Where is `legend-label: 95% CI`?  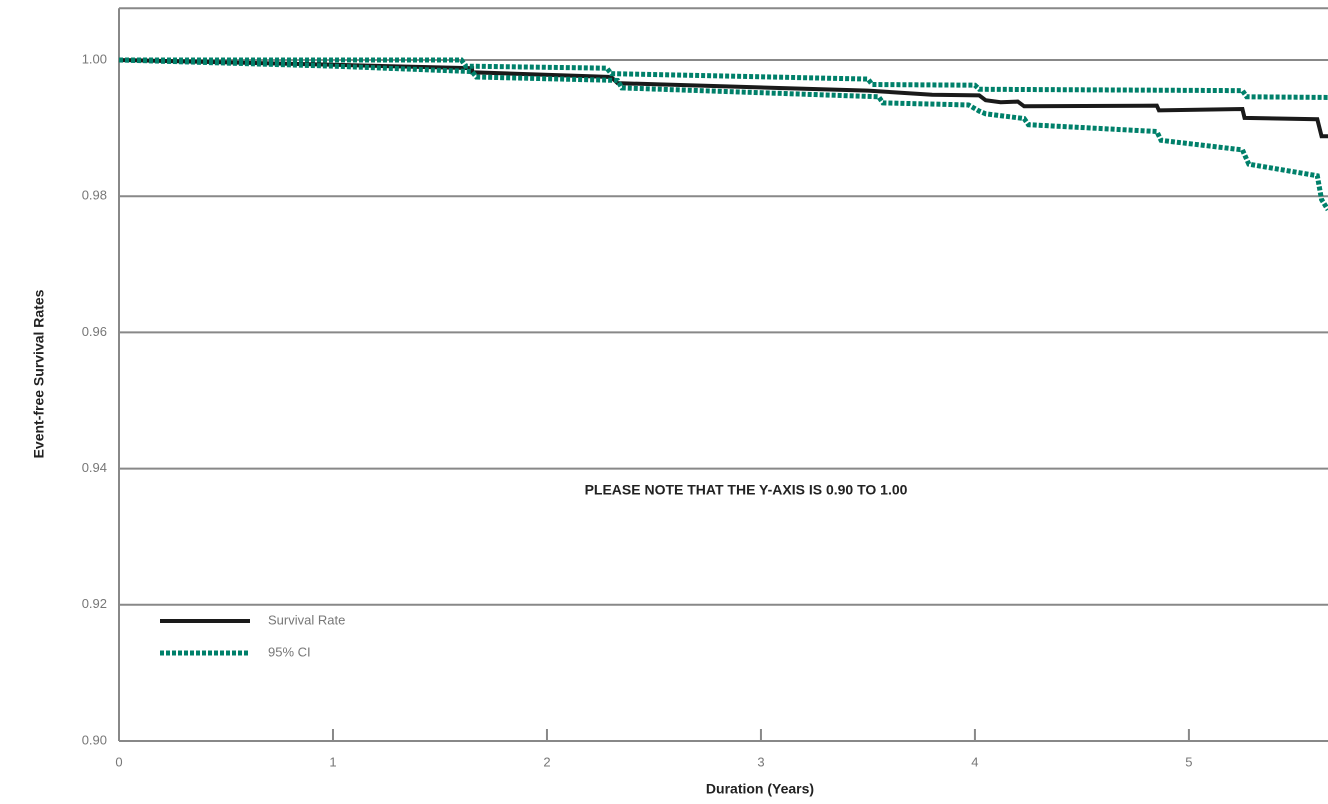
legend-label: 95% CI is located at coordinates (289, 651).